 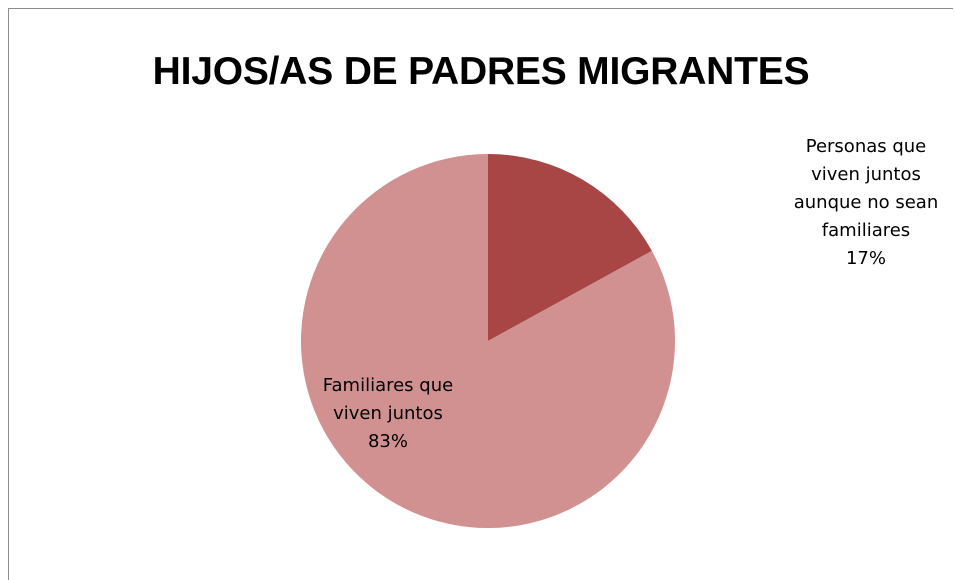 What do you see at coordinates (866, 230) in the screenshot?
I see `slice-label-line: familiares` at bounding box center [866, 230].